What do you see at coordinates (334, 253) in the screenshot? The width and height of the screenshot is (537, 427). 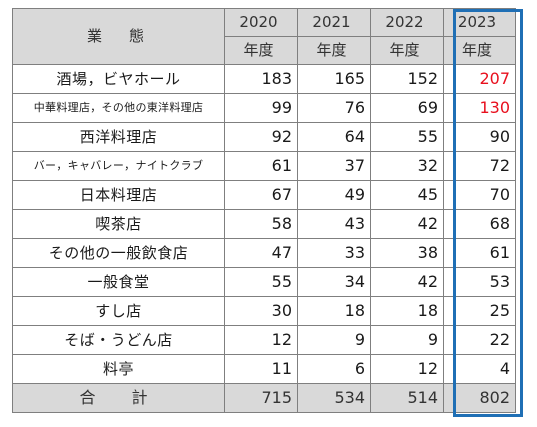 I see `row-value-2021: 33` at bounding box center [334, 253].